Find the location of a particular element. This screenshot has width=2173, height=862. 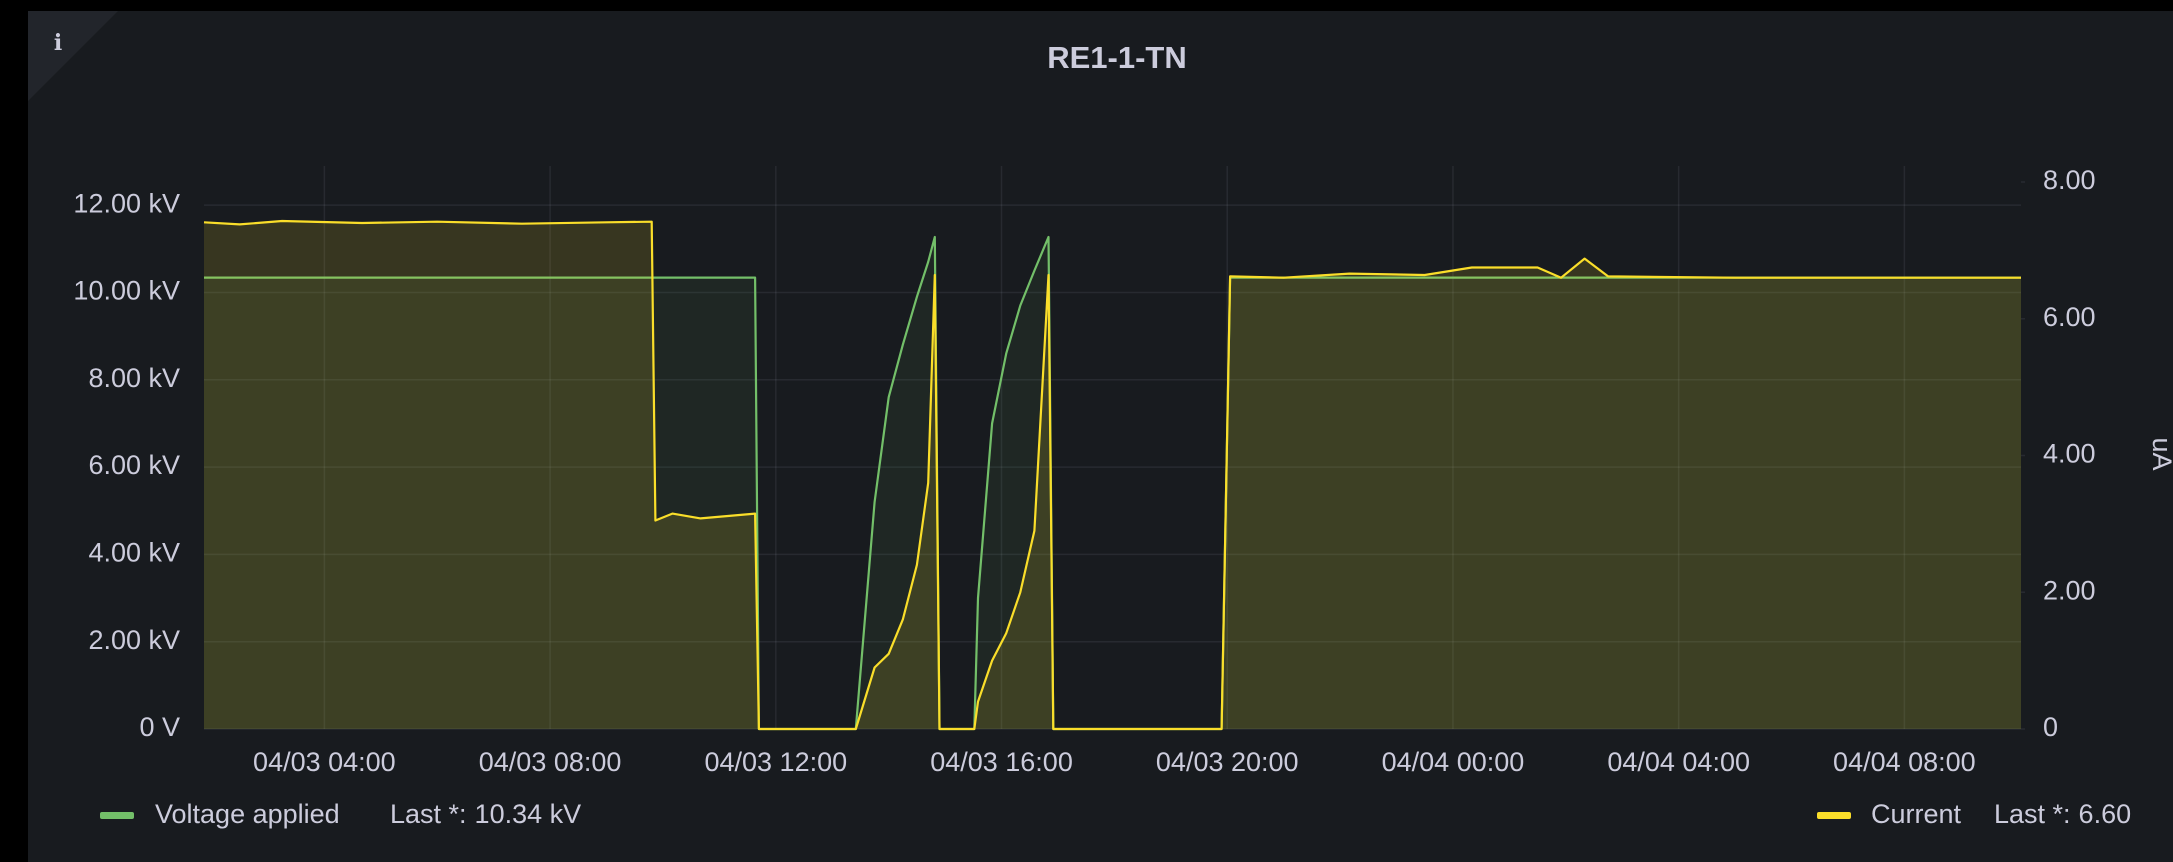

y2-axis-label: uA is located at coordinates (2160, 453).